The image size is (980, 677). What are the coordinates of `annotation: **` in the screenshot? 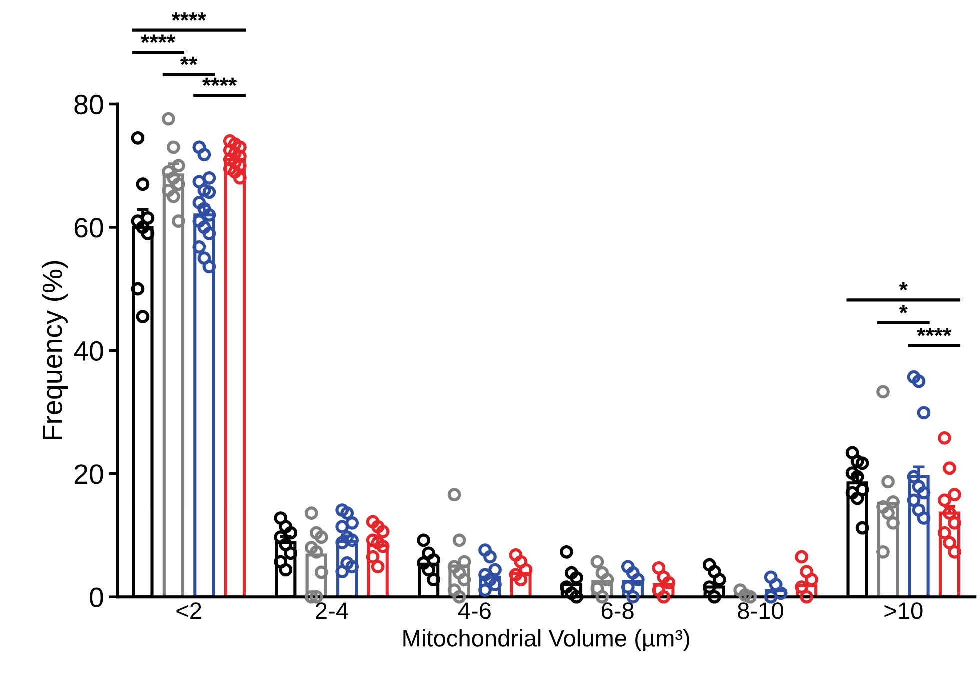 It's located at (903, 298).